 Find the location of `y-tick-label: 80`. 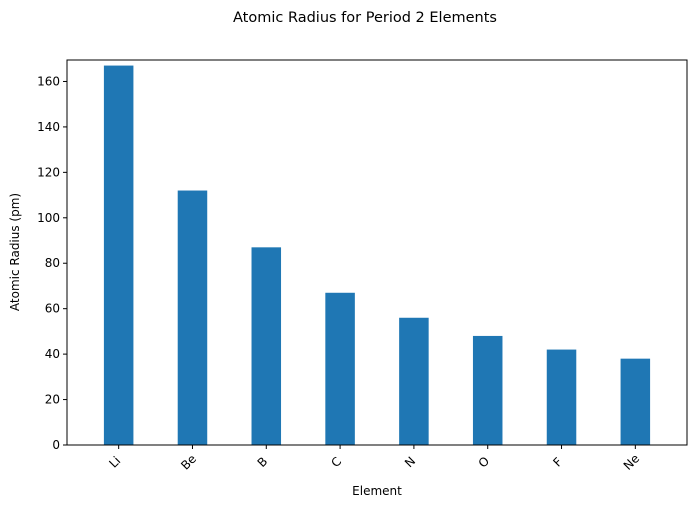

y-tick-label: 80 is located at coordinates (52, 263).